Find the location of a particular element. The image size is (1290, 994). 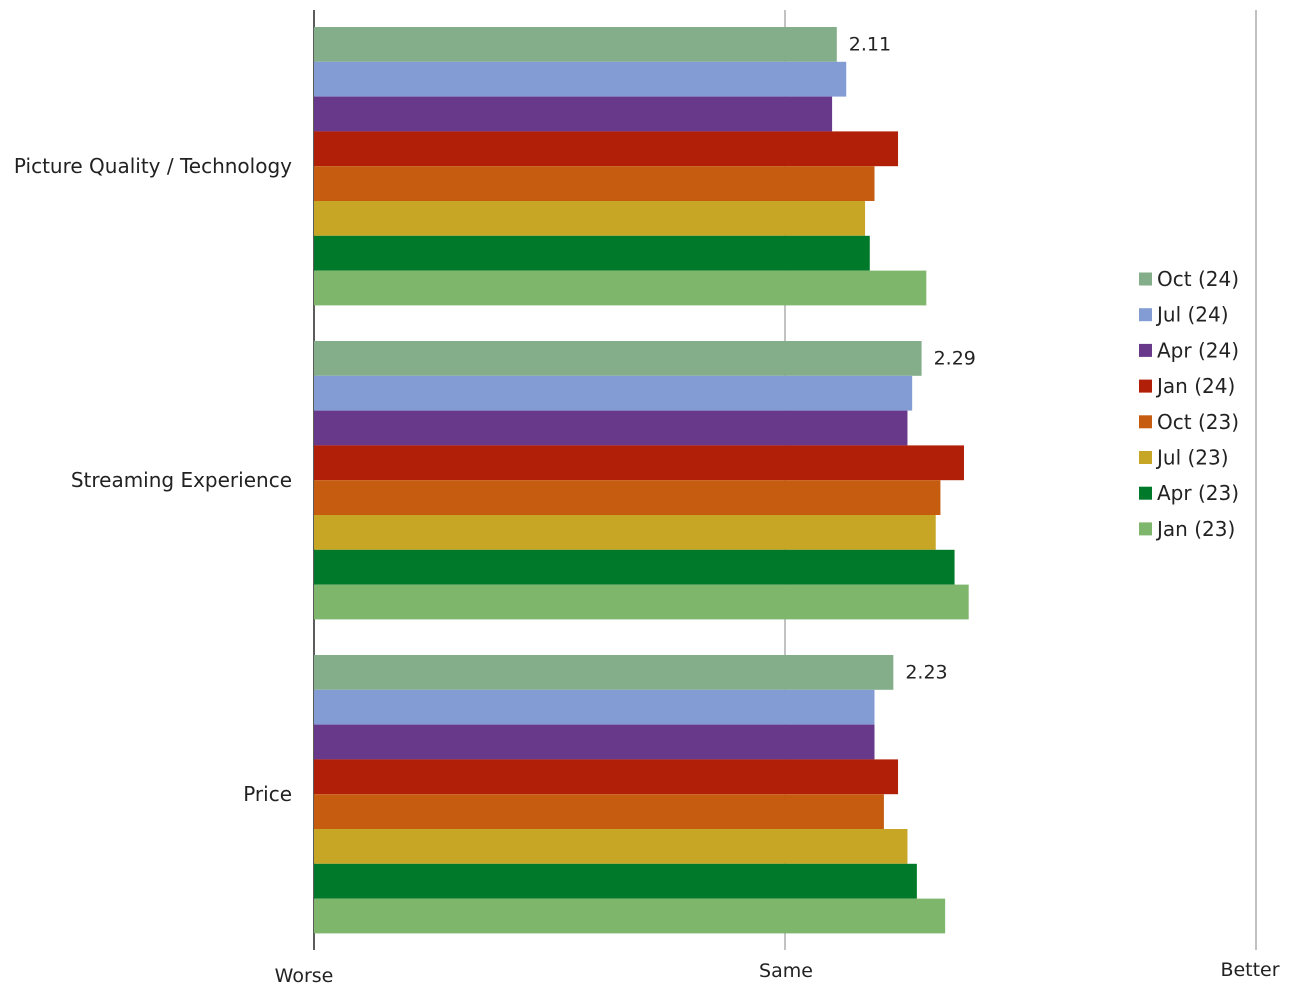

legend-label-jan-24: Jan (24) is located at coordinates (1195, 386).